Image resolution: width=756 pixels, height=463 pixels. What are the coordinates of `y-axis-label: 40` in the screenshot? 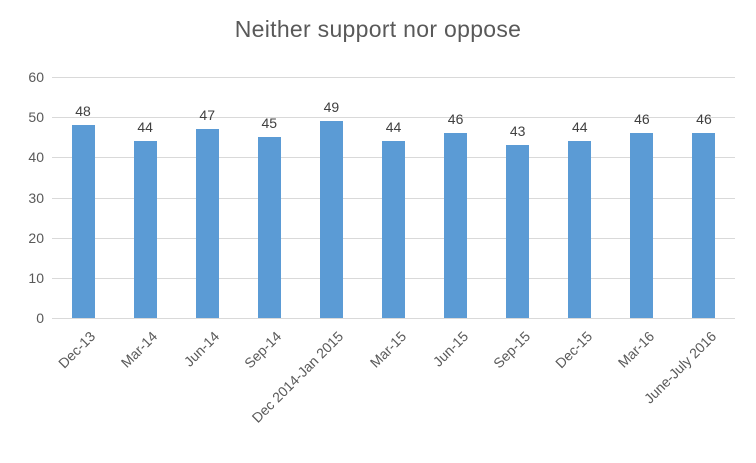 It's located at (36, 157).